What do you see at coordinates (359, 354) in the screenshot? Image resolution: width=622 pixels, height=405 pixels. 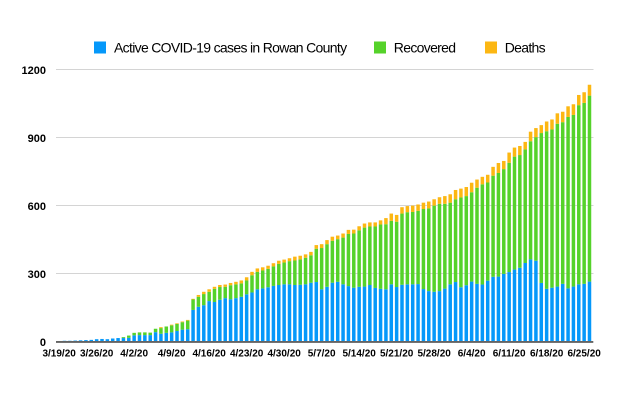 I see `svg-text: 5/14/20` at bounding box center [359, 354].